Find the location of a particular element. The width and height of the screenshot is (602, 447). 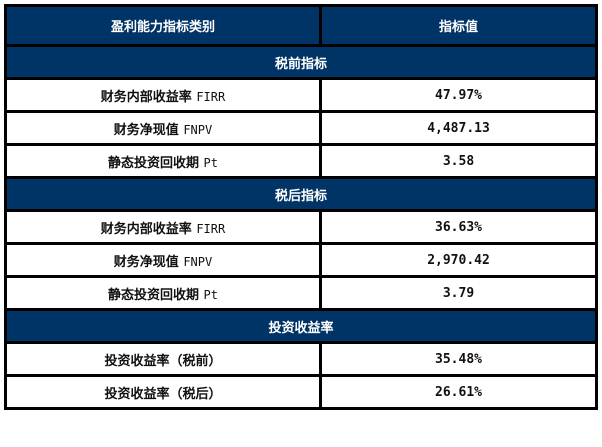

table-row: 财务内部收益率 FIRR 36.63% is located at coordinates (301, 227).